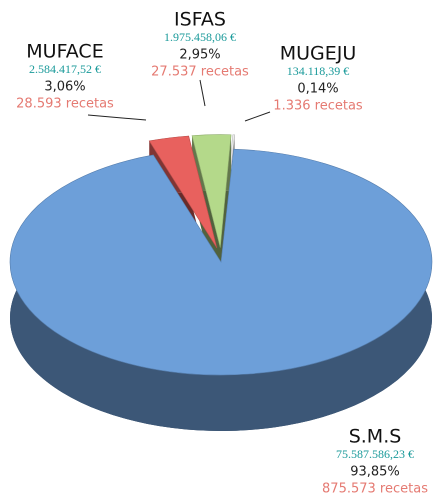 The width and height of the screenshot is (433, 498). What do you see at coordinates (199, 55) in the screenshot?
I see `value-label: 2,95%` at bounding box center [199, 55].